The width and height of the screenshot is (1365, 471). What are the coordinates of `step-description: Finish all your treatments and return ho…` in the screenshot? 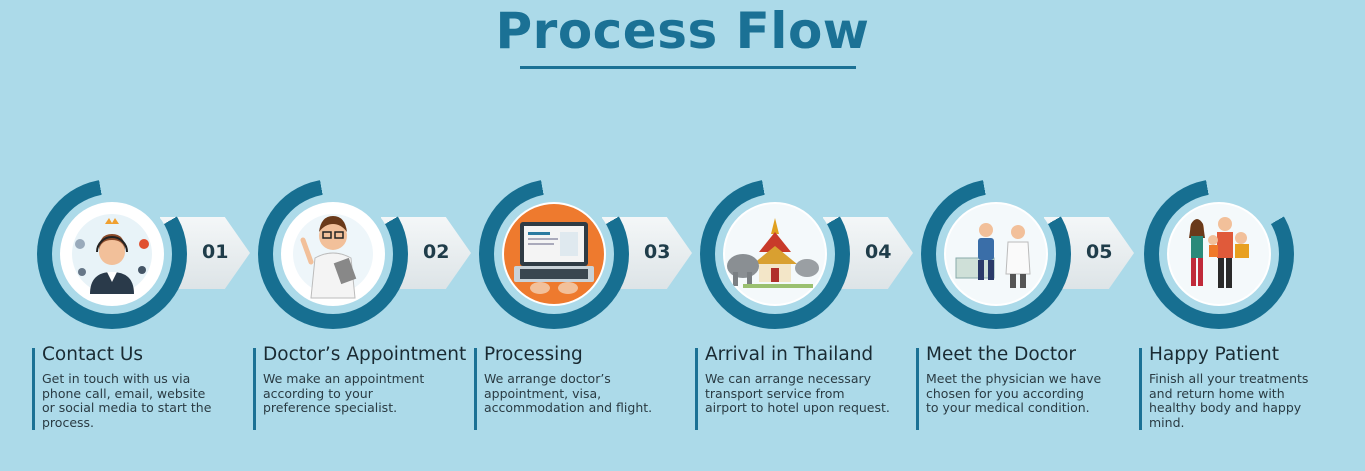 It's located at (1244, 400).